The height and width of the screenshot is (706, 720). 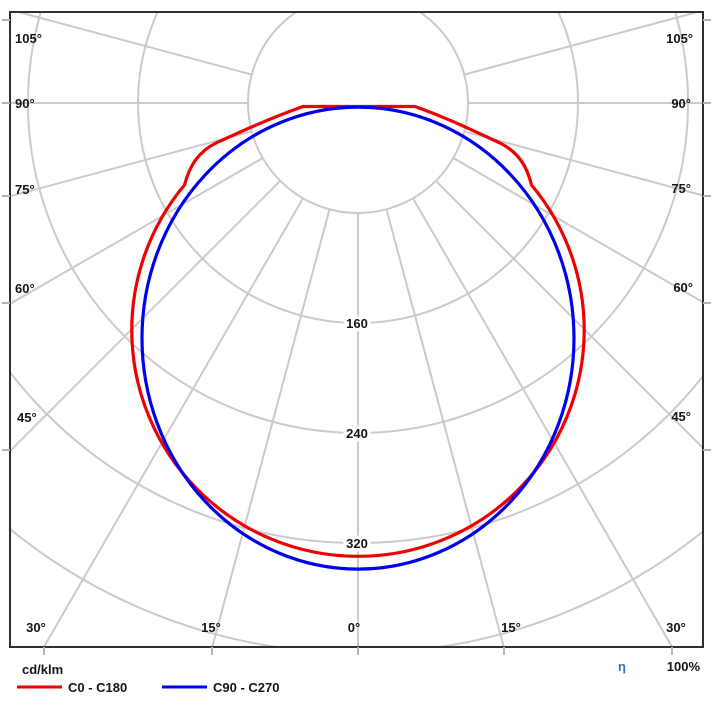 I want to click on unit-label: cd/klm, so click(x=42, y=669).